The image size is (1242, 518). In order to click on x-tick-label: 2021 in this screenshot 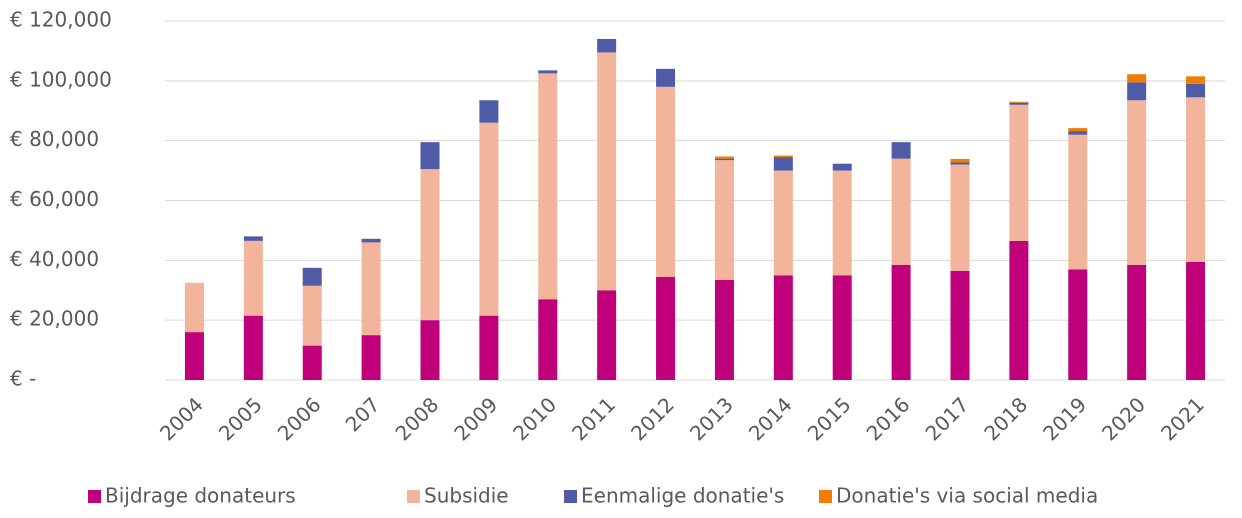, I will do `click(1182, 418)`.